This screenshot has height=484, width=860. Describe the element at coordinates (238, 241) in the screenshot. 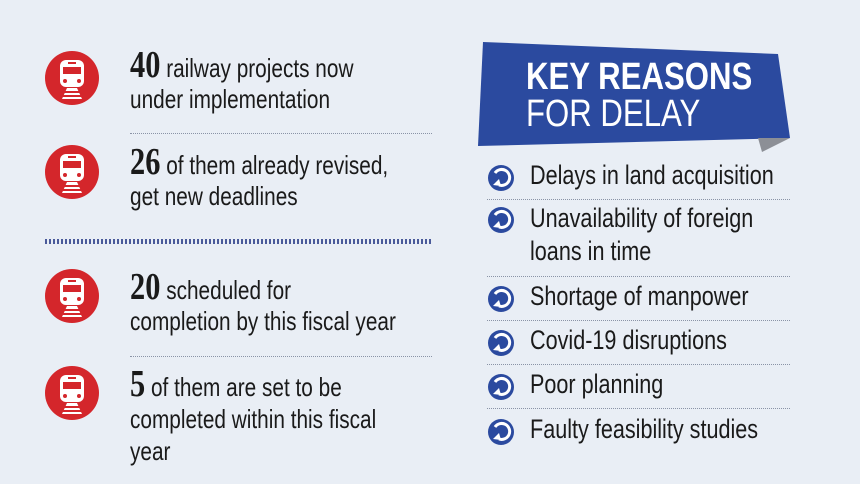

I see `section-divider` at that location.